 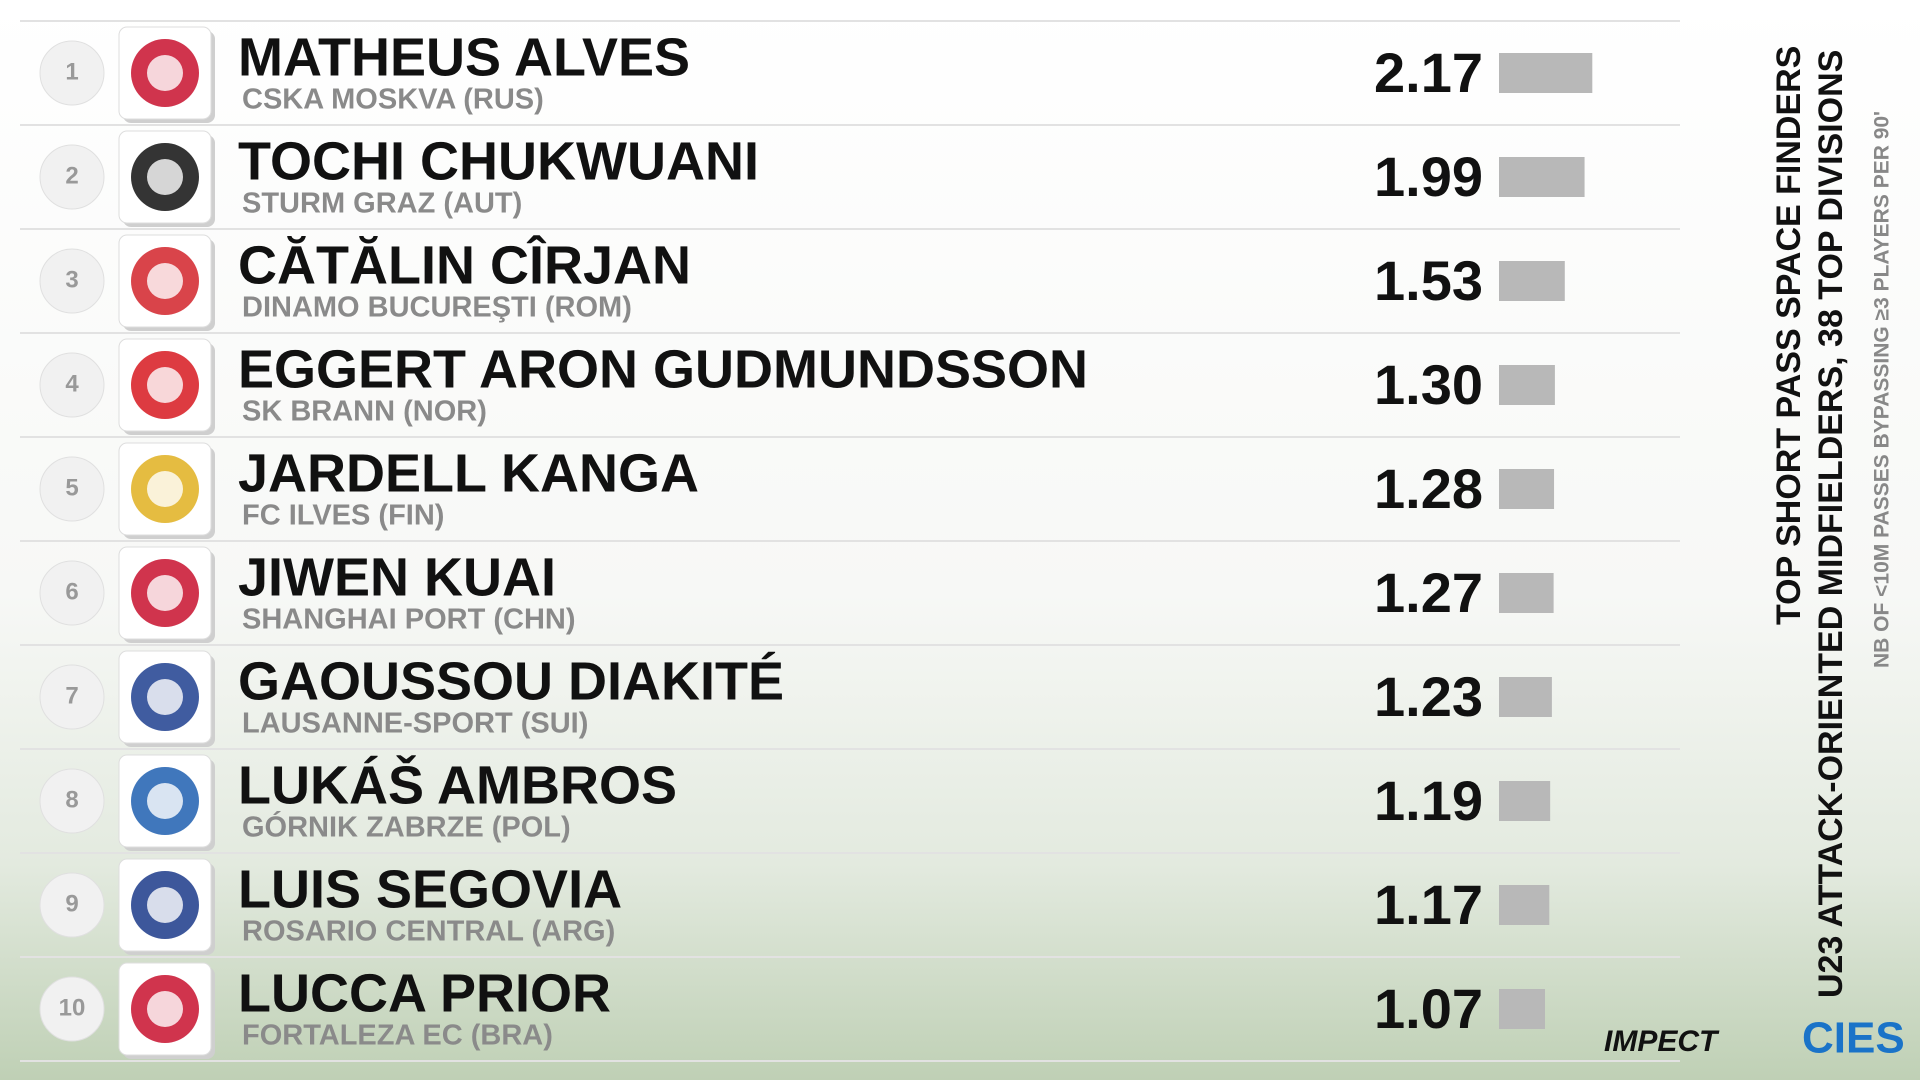 I want to click on value-label: 1.53, so click(x=1428, y=280).